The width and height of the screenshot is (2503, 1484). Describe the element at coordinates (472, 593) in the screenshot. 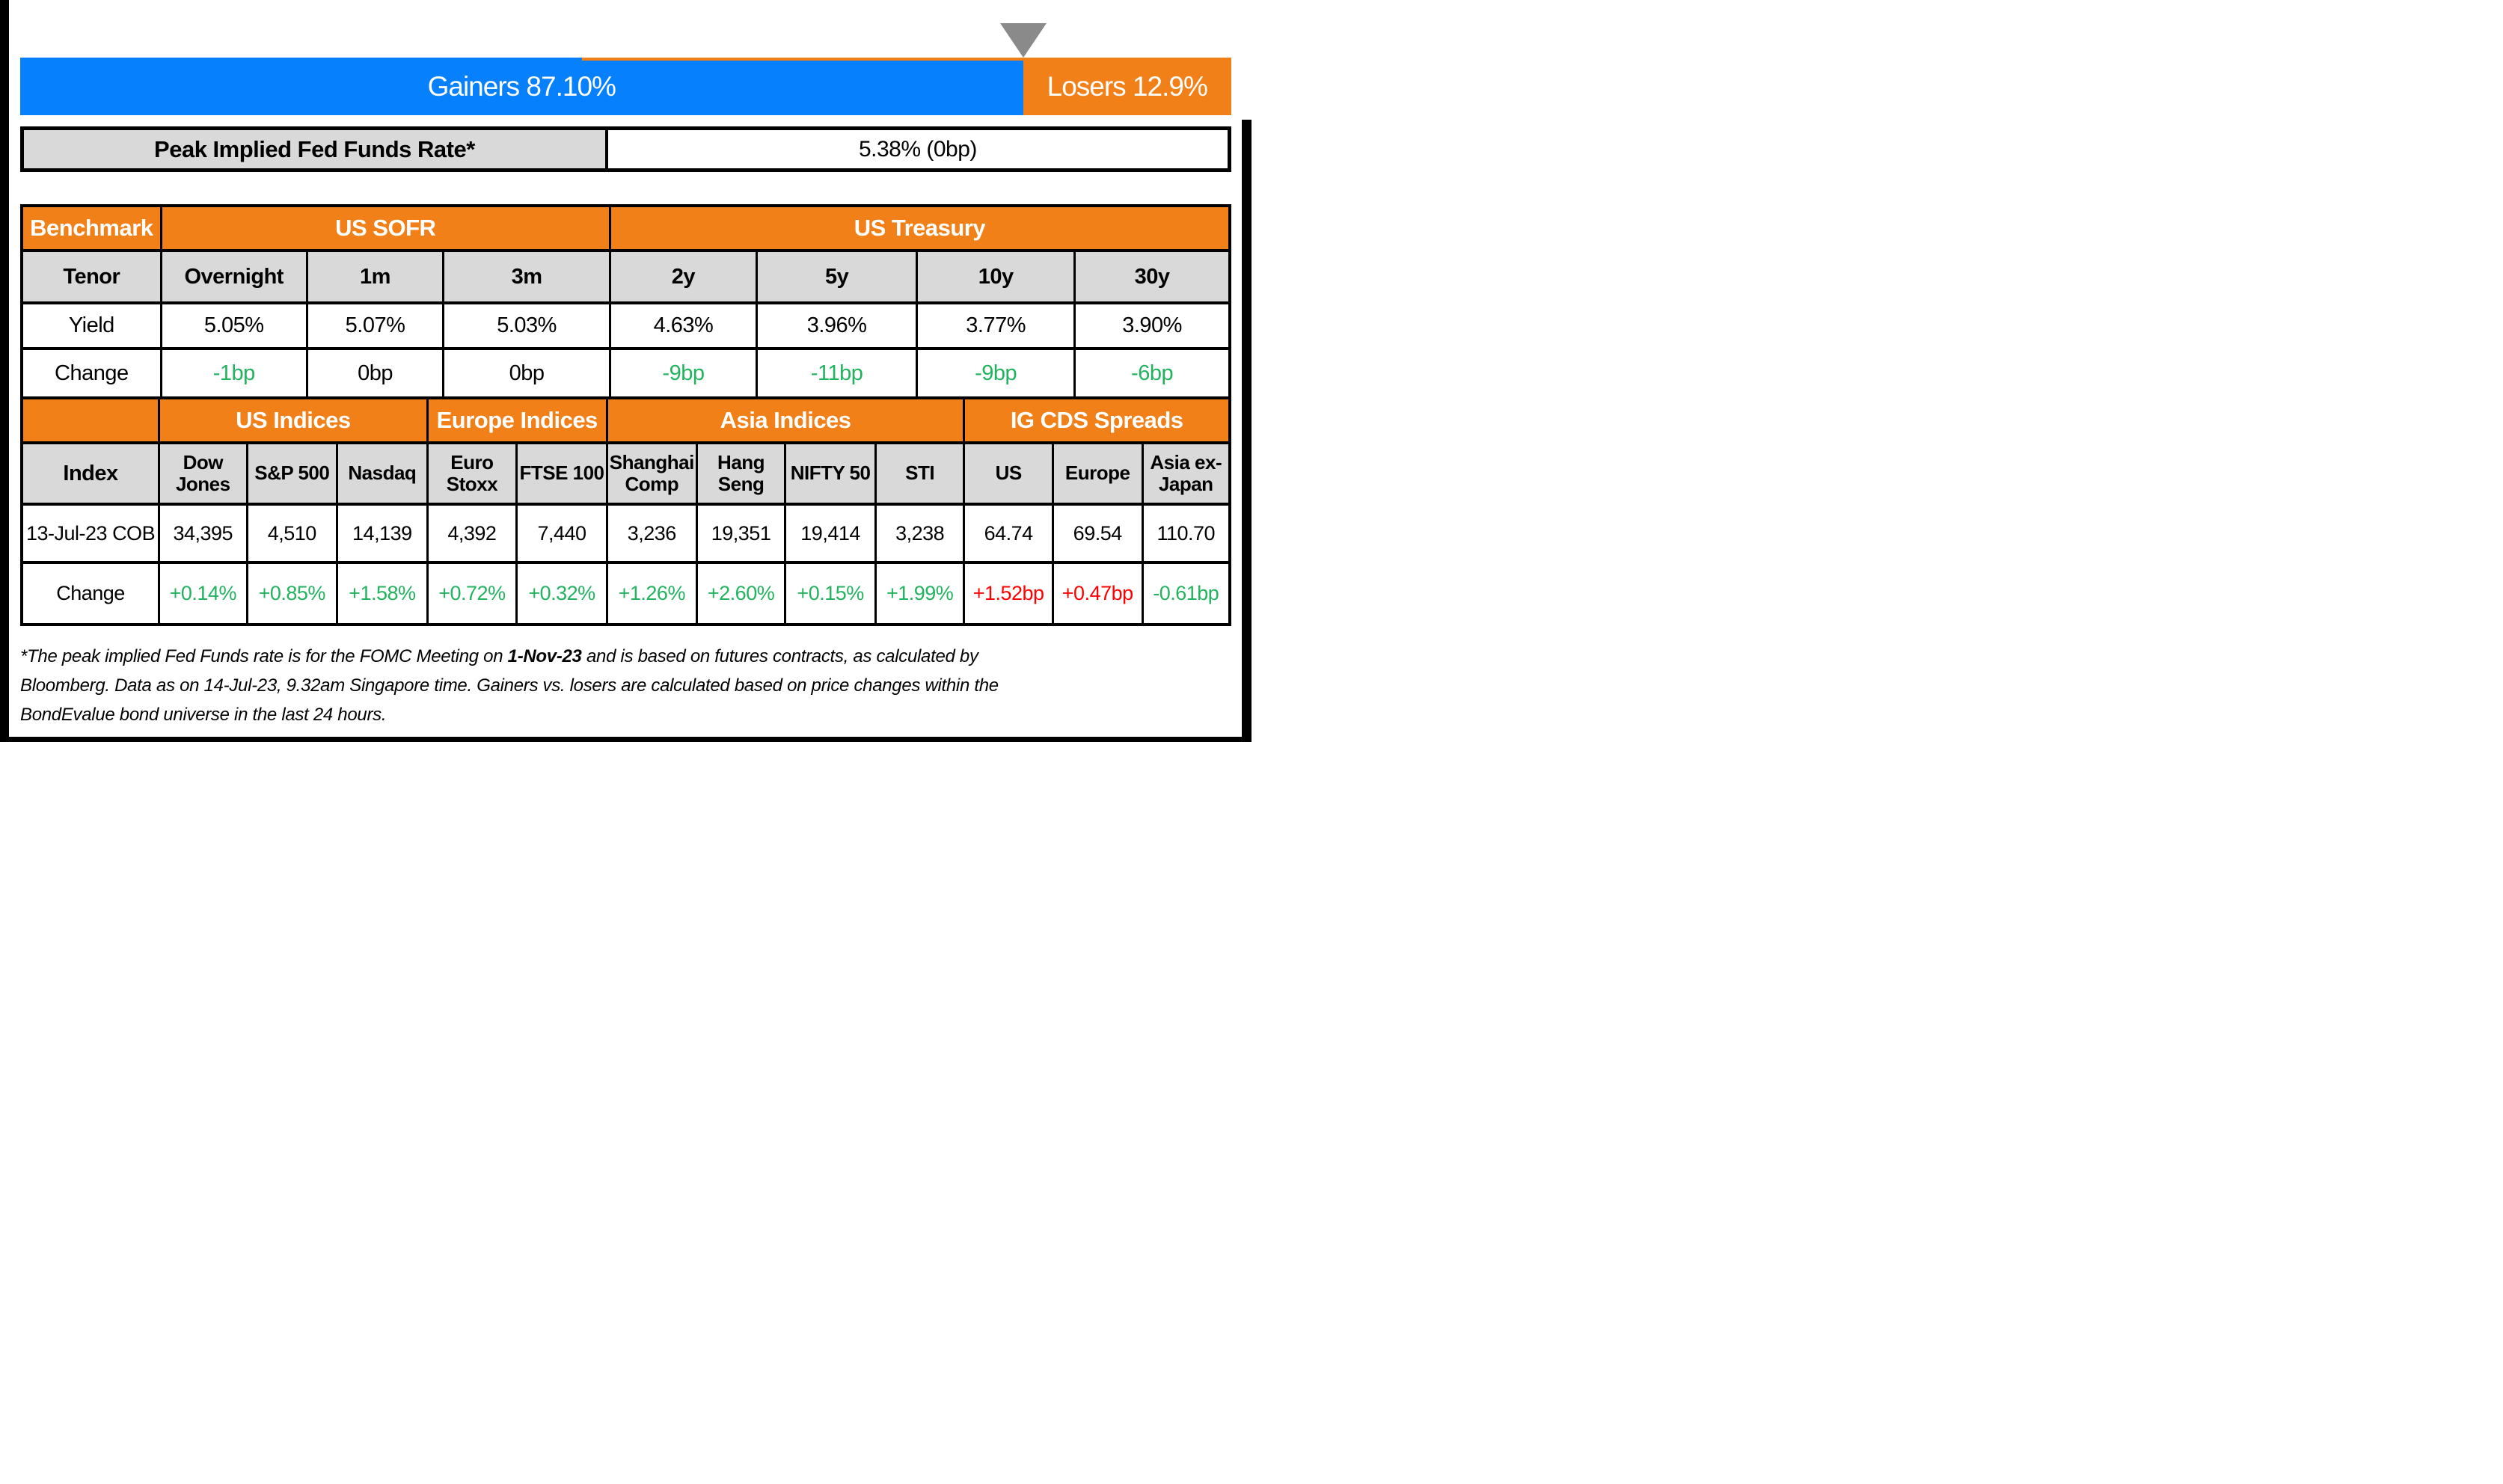

I see `index-change-cell: +0.72%` at that location.